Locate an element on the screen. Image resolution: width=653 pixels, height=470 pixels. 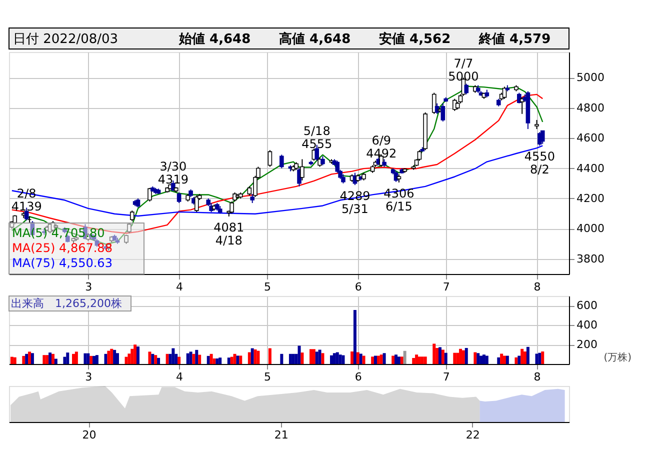
y-tick-label: 3800 is located at coordinates (590, 259).